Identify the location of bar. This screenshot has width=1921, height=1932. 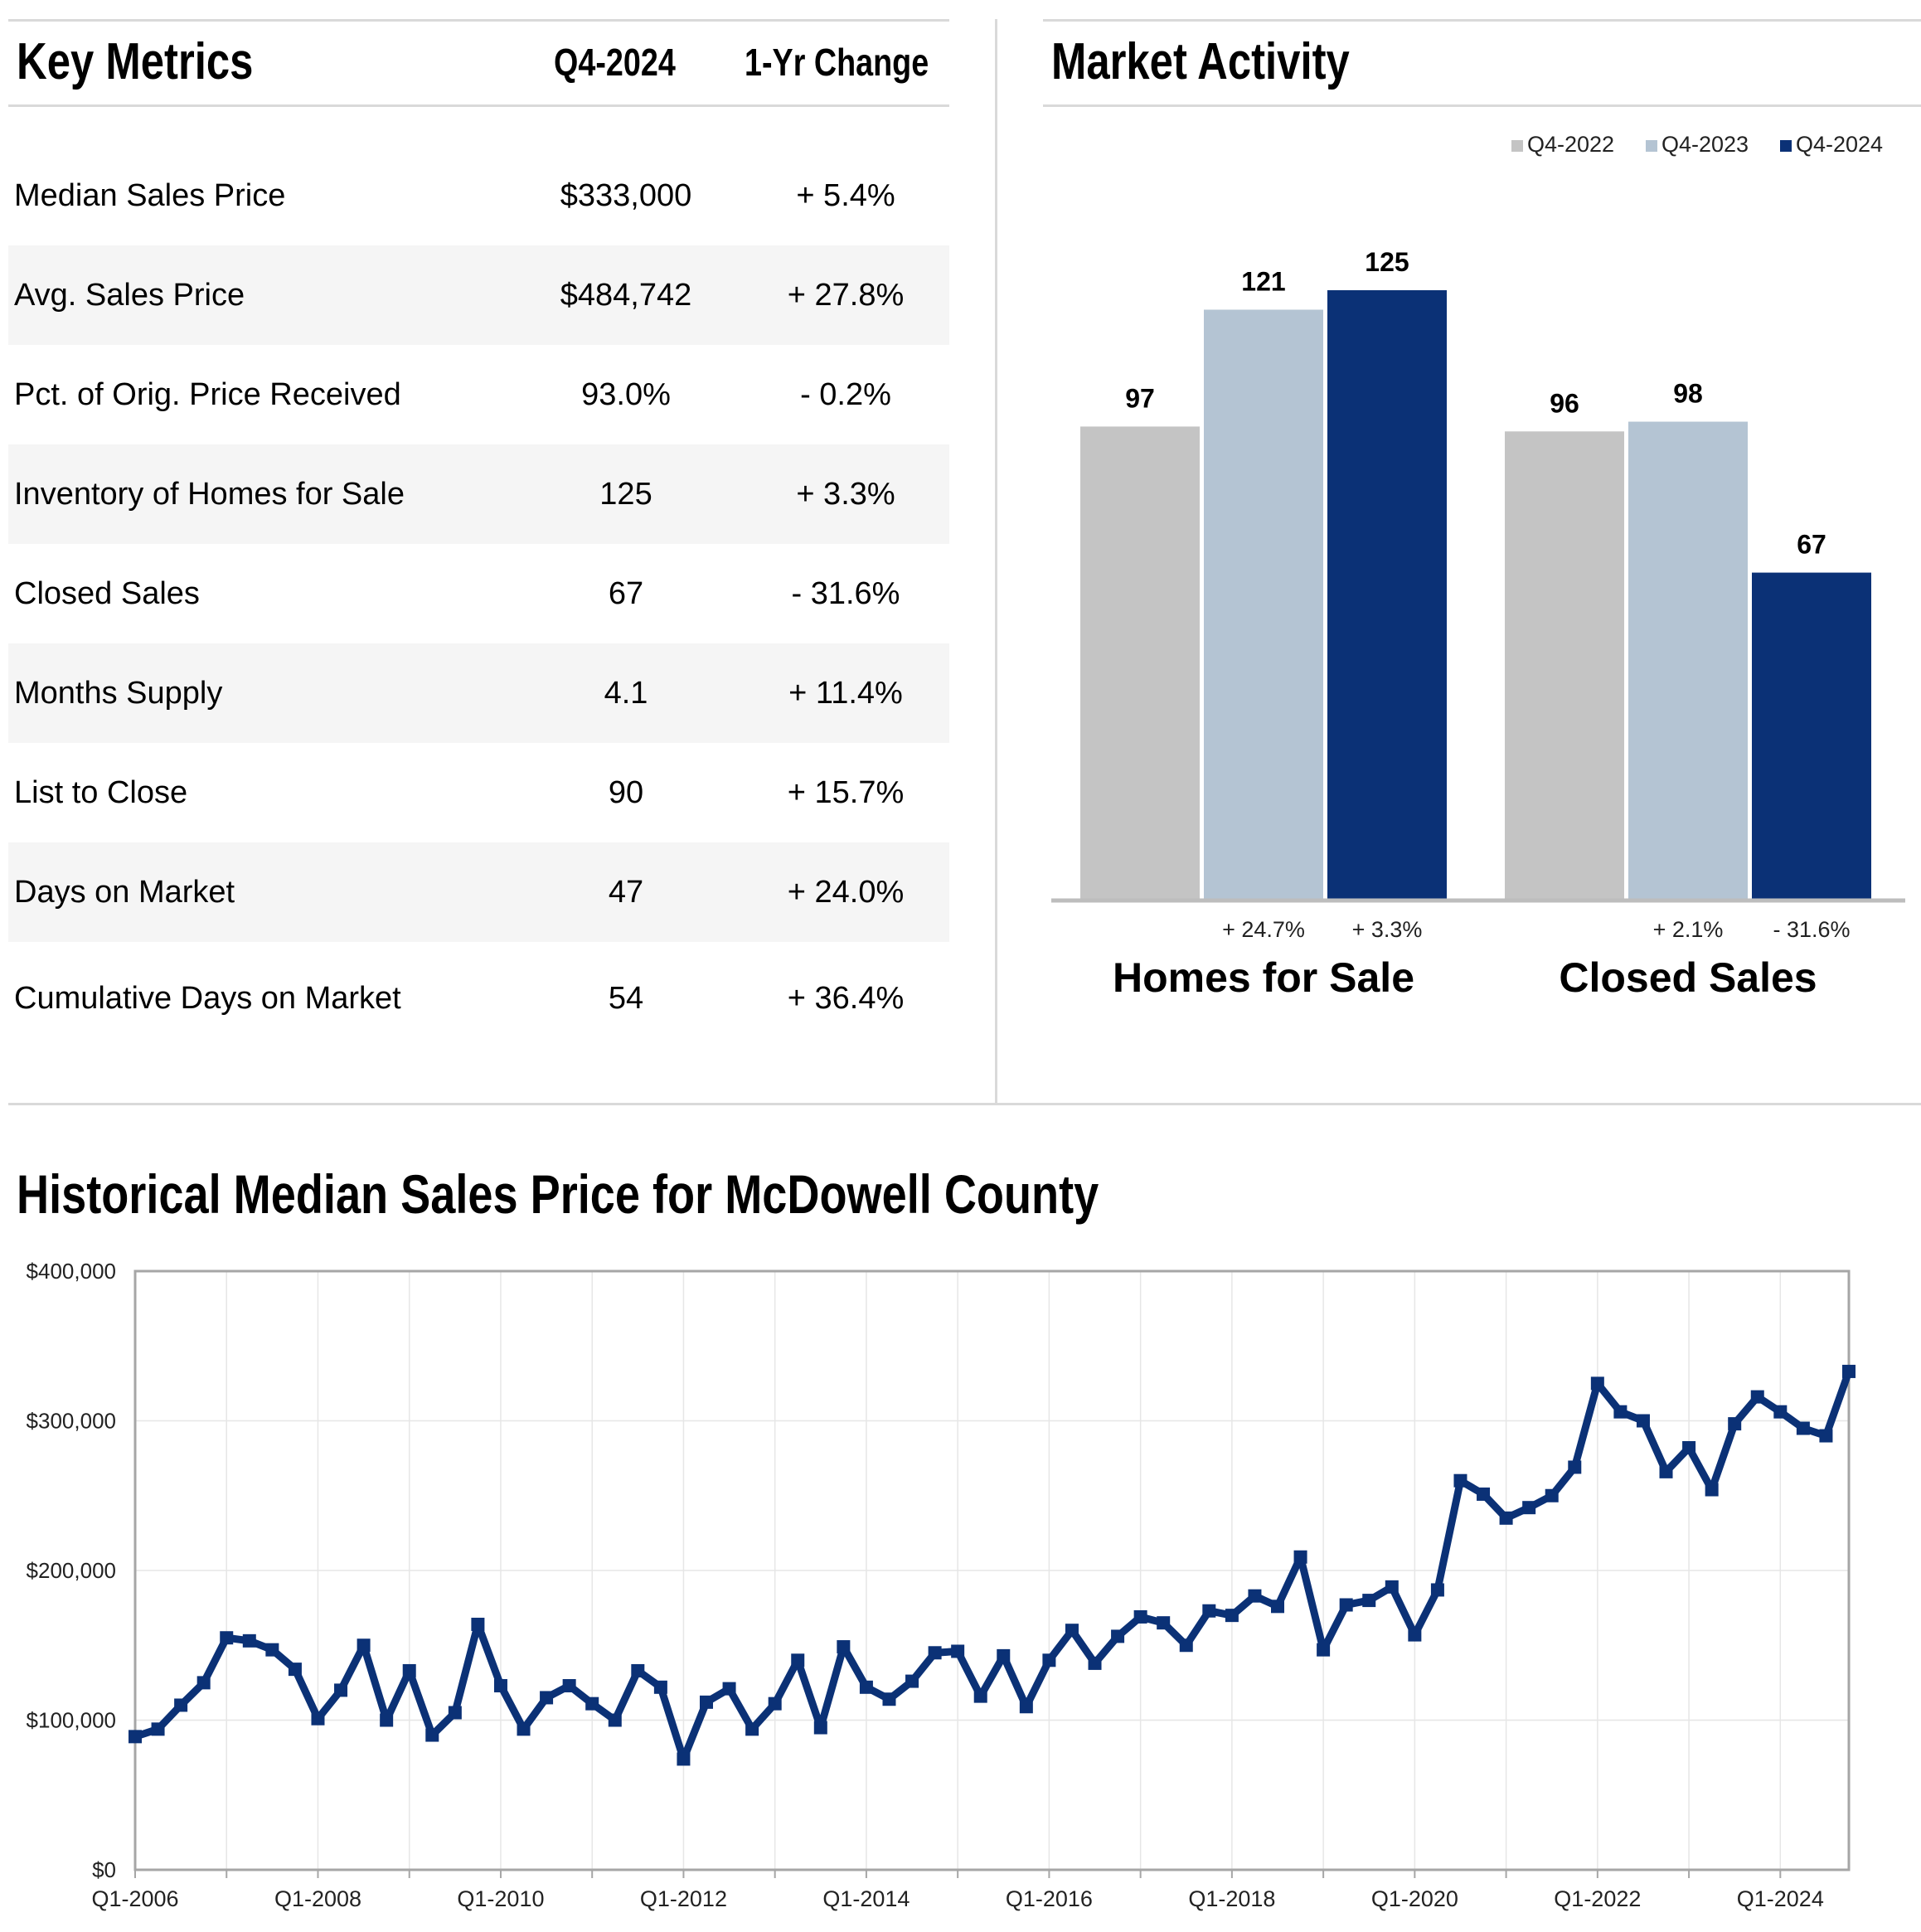
(1811, 735).